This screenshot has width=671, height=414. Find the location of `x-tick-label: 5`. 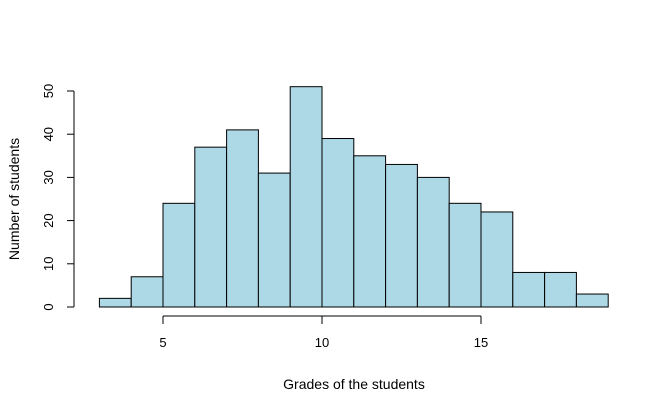

x-tick-label: 5 is located at coordinates (162, 342).